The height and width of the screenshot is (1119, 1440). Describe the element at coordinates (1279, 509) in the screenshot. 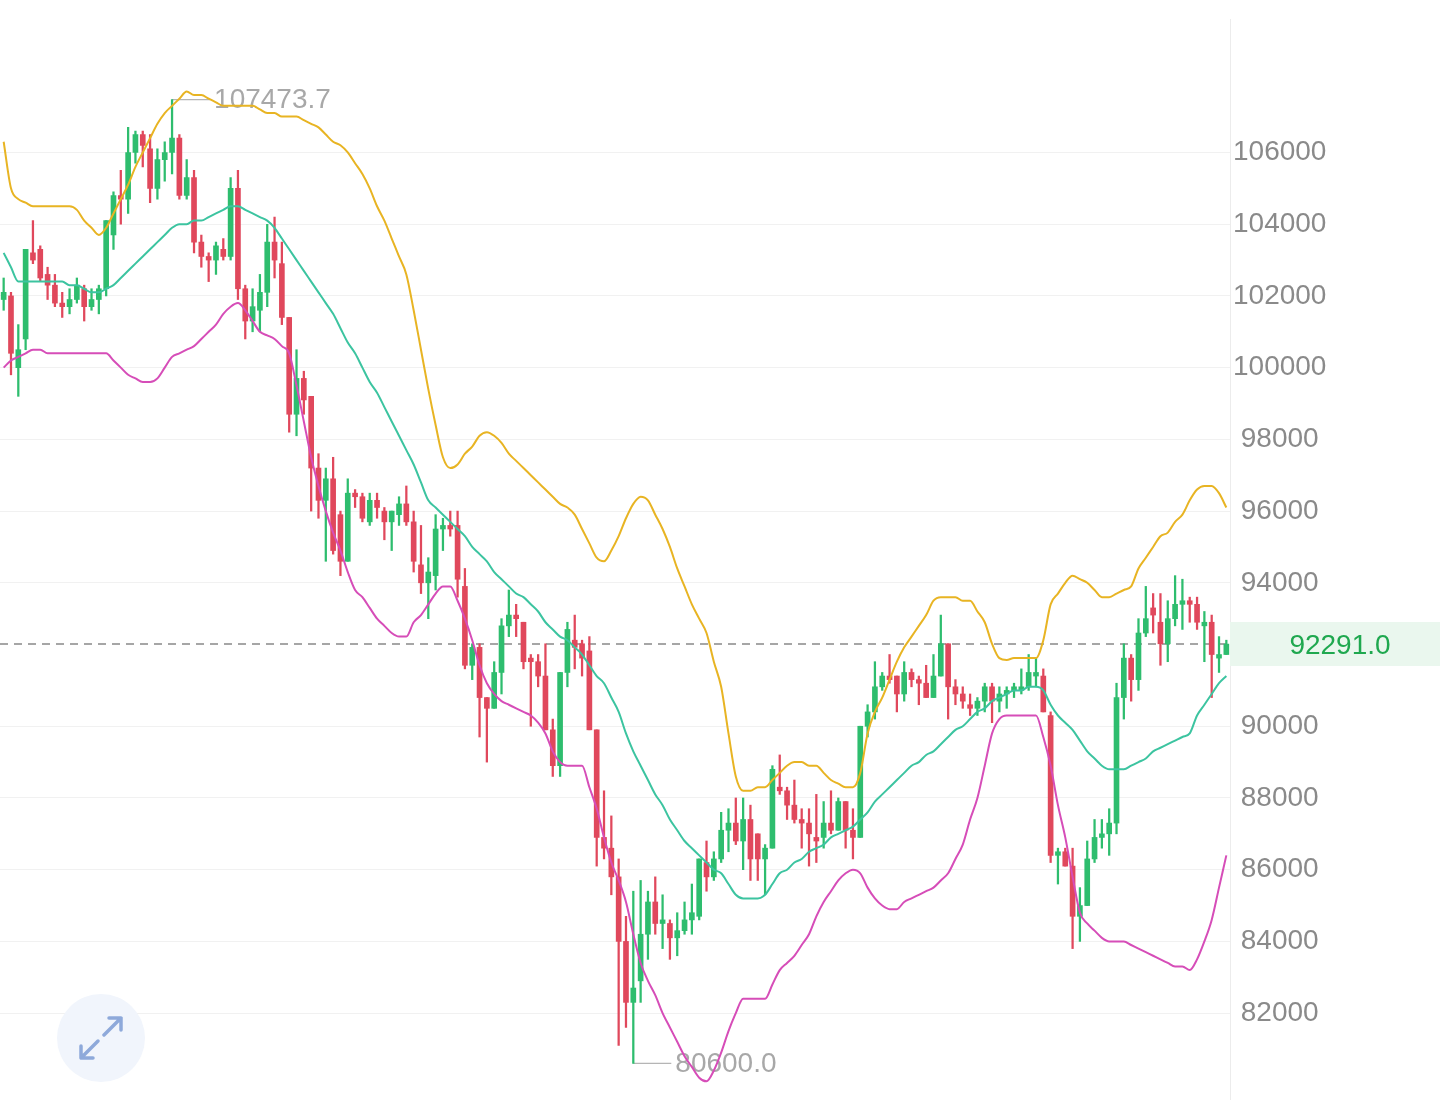

I see `y-tick-label: 96000` at that location.